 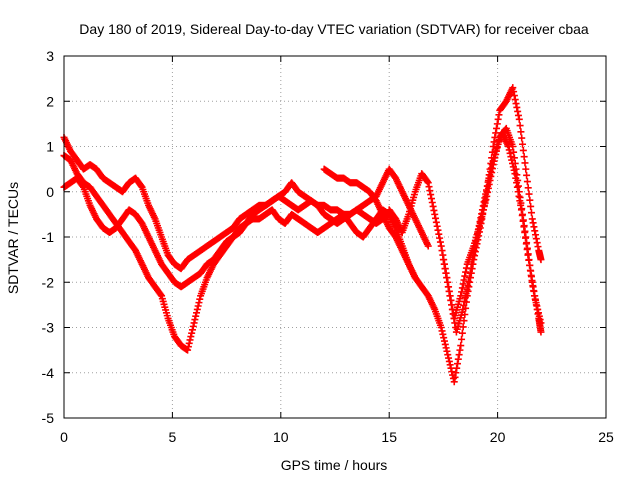 What do you see at coordinates (48, 328) in the screenshot?
I see `y-tick-label: -3` at bounding box center [48, 328].